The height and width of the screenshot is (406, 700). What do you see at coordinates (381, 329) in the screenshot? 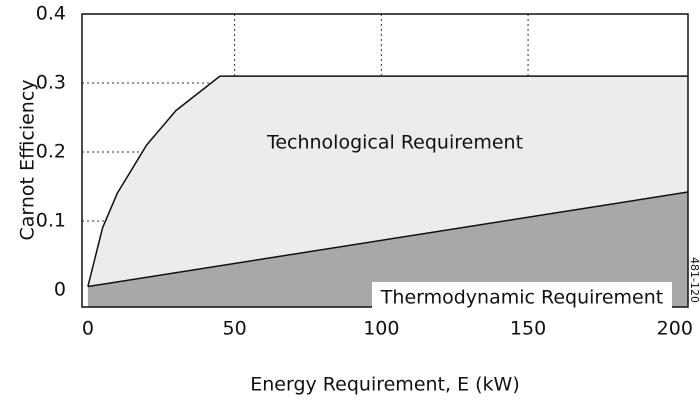
I see `x-tick-label: 100` at bounding box center [381, 329].